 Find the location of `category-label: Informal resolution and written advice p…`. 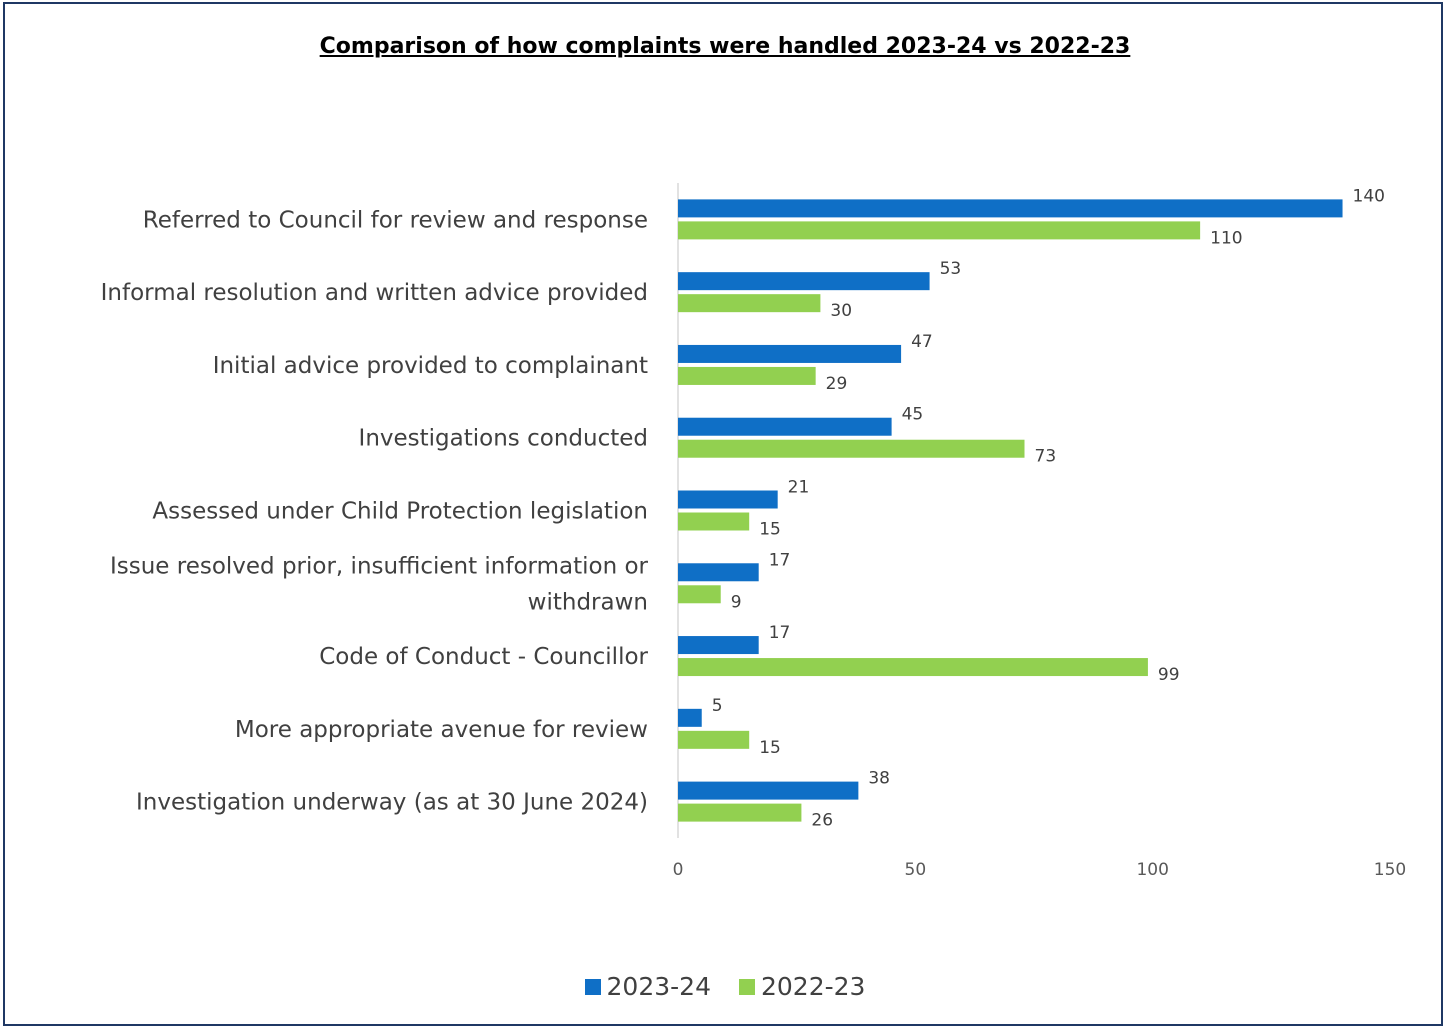

category-label: Informal resolution and written advice p… is located at coordinates (374, 293).